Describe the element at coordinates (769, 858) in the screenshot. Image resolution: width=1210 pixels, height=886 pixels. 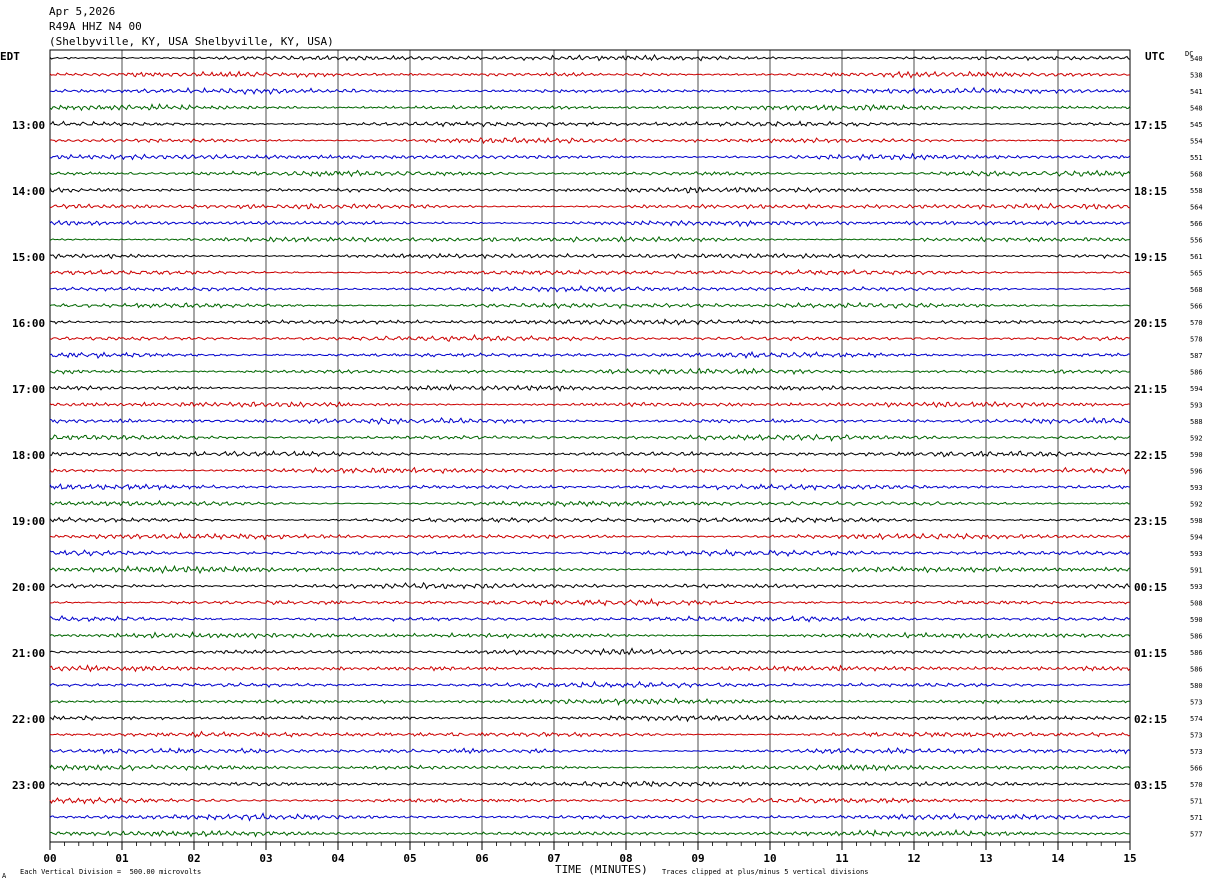
I see `x-tick-label: 10` at that location.